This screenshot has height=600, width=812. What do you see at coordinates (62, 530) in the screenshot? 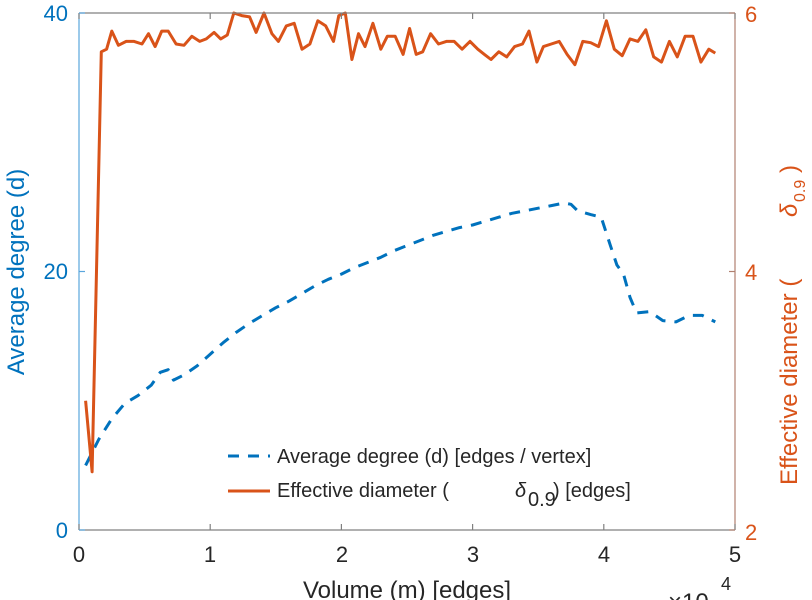
I see `y-left-tick-label: 0` at bounding box center [62, 530].